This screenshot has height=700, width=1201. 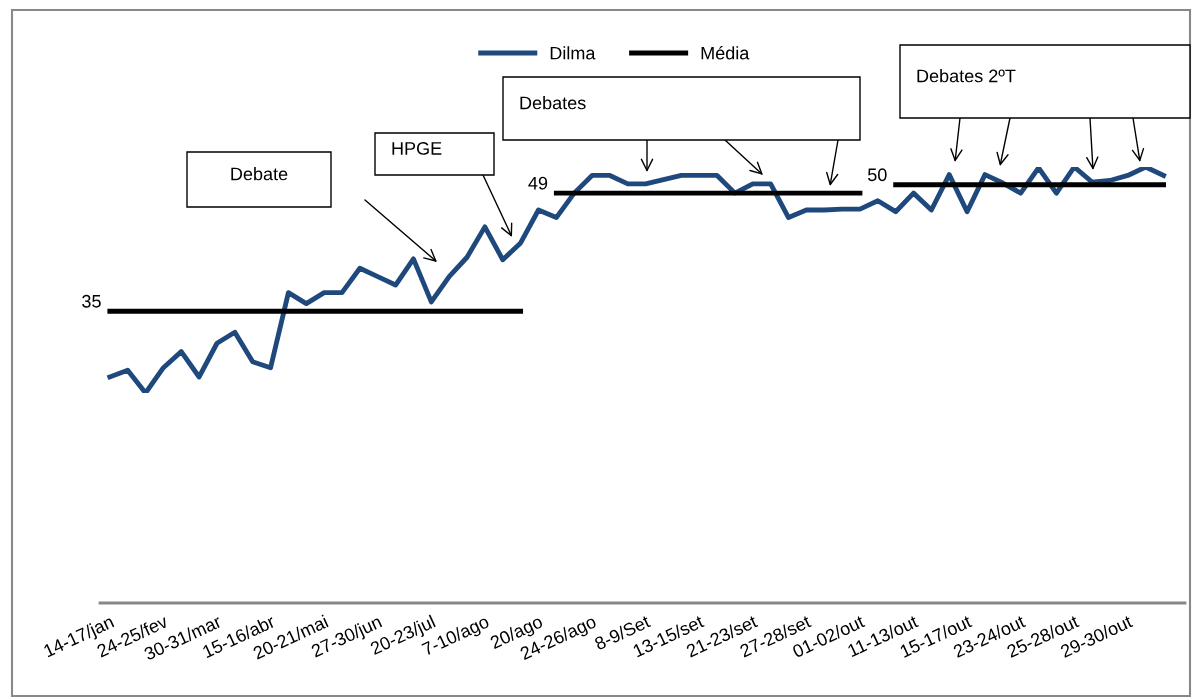 I want to click on data-label: 35, so click(x=91, y=301).